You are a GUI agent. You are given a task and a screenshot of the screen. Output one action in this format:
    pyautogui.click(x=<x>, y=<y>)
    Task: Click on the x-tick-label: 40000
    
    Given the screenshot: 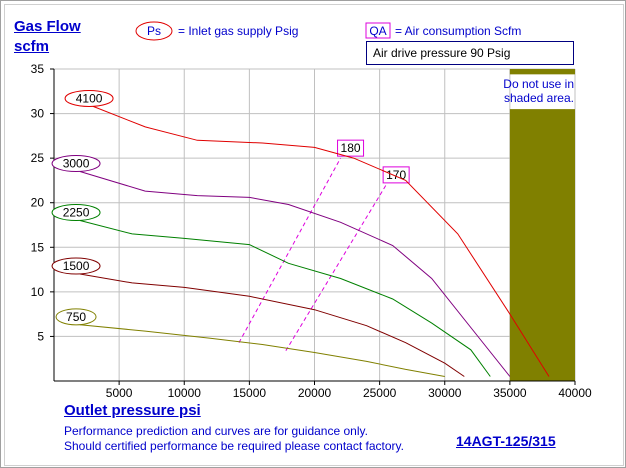 What is the action you would take?
    pyautogui.click(x=575, y=393)
    